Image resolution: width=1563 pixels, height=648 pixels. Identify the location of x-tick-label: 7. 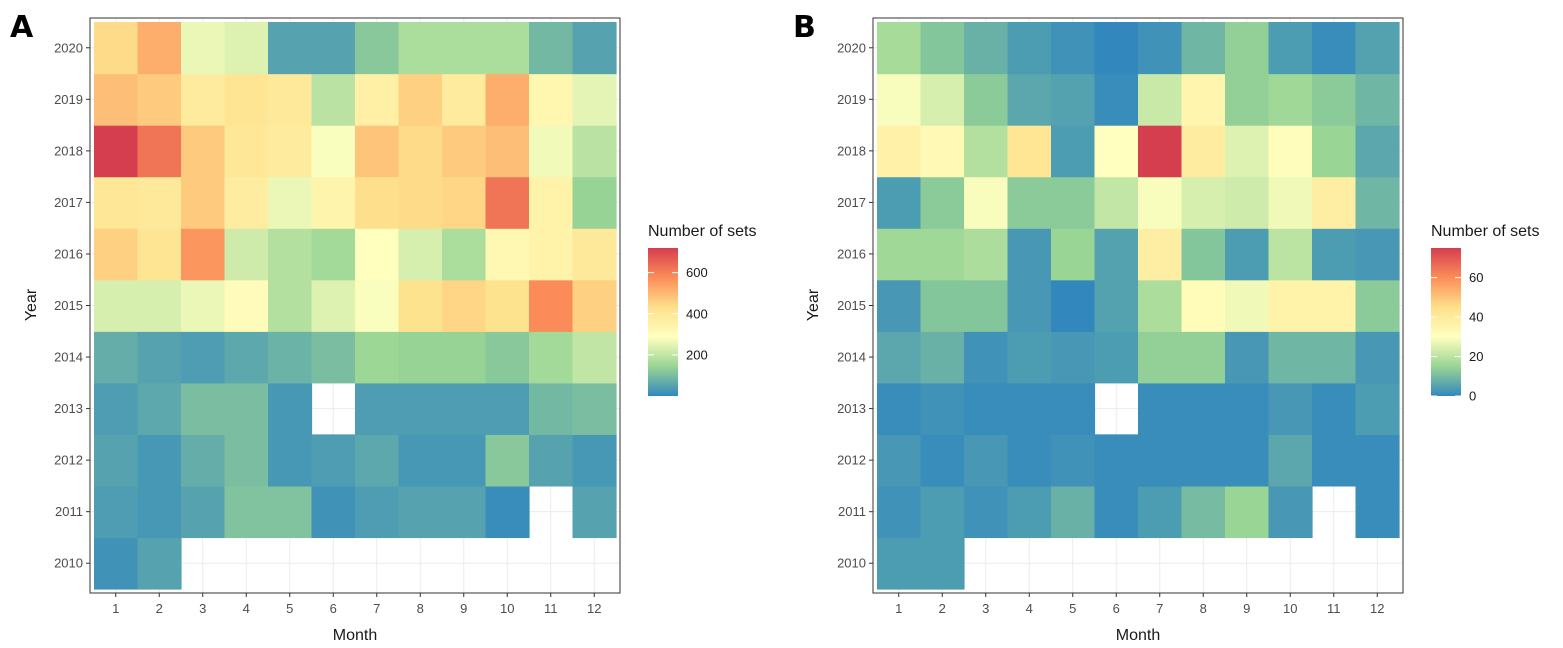
(376, 608).